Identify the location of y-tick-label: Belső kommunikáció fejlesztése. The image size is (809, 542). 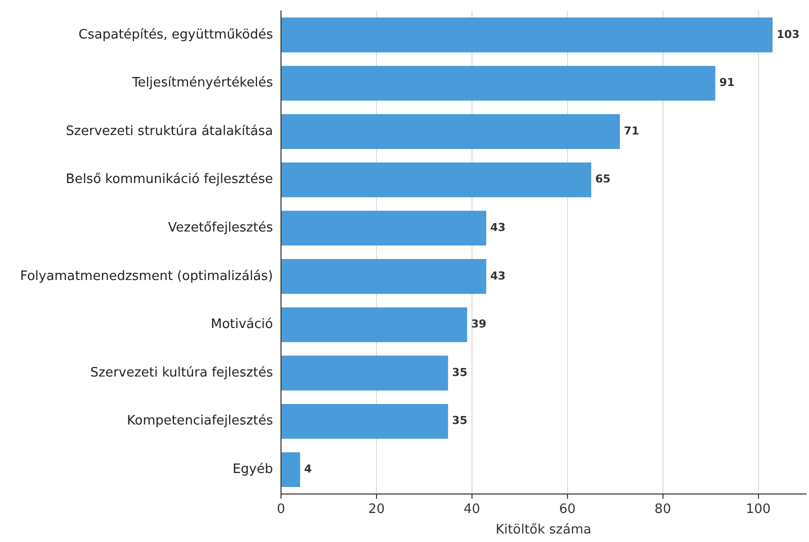
(169, 180).